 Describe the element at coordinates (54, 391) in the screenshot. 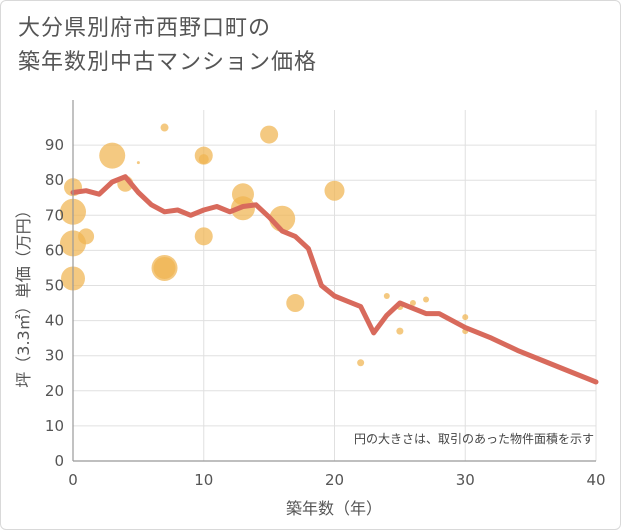

I see `y-tick-label: 20` at that location.